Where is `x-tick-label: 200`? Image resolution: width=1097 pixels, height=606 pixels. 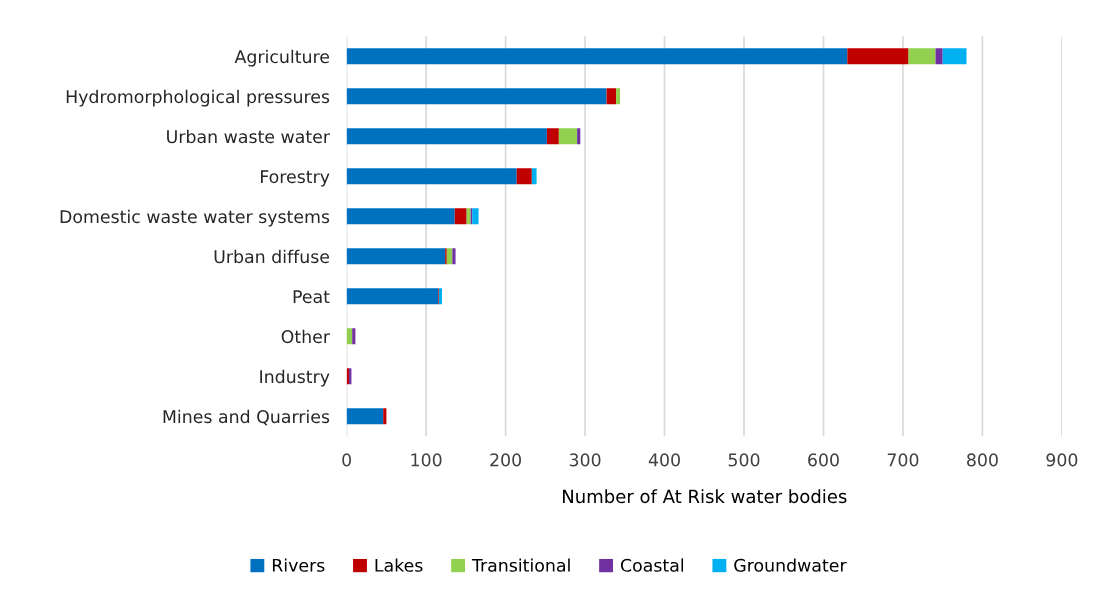
x-tick-label: 200 is located at coordinates (506, 460).